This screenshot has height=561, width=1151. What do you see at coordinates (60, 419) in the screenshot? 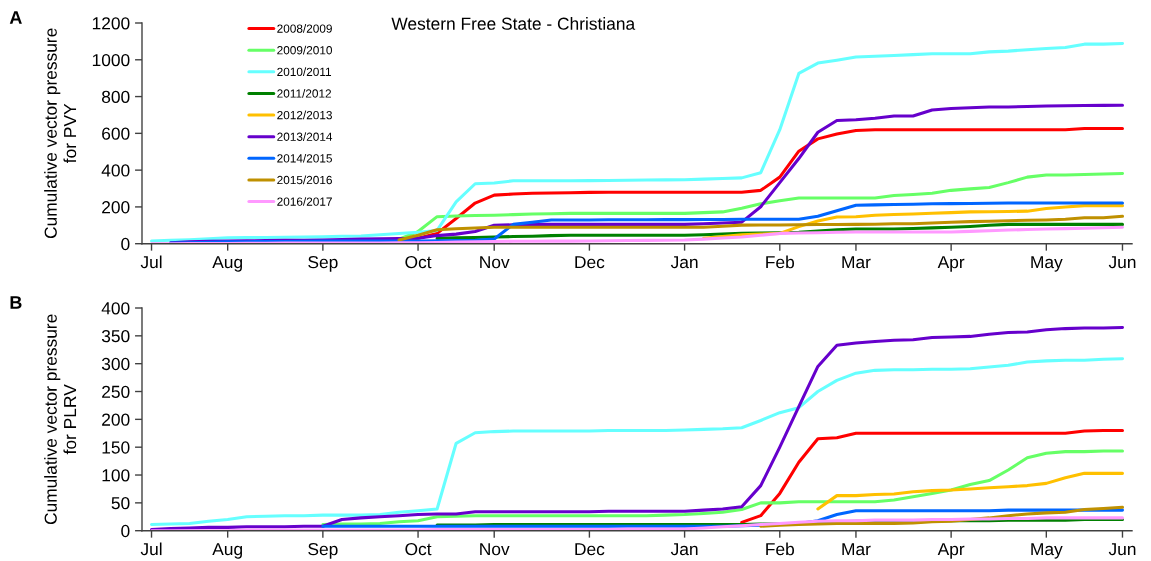
I see `y-axis-title: Cumulative vector pressure for PLRV` at bounding box center [60, 419].